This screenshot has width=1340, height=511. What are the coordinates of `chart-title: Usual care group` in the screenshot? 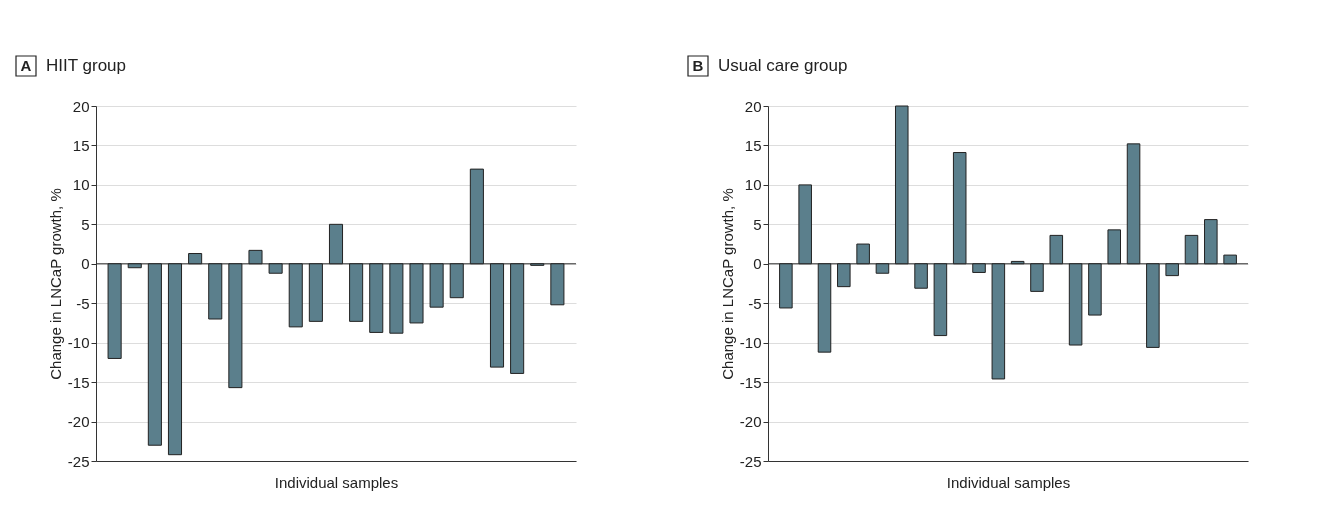 It's located at (783, 65).